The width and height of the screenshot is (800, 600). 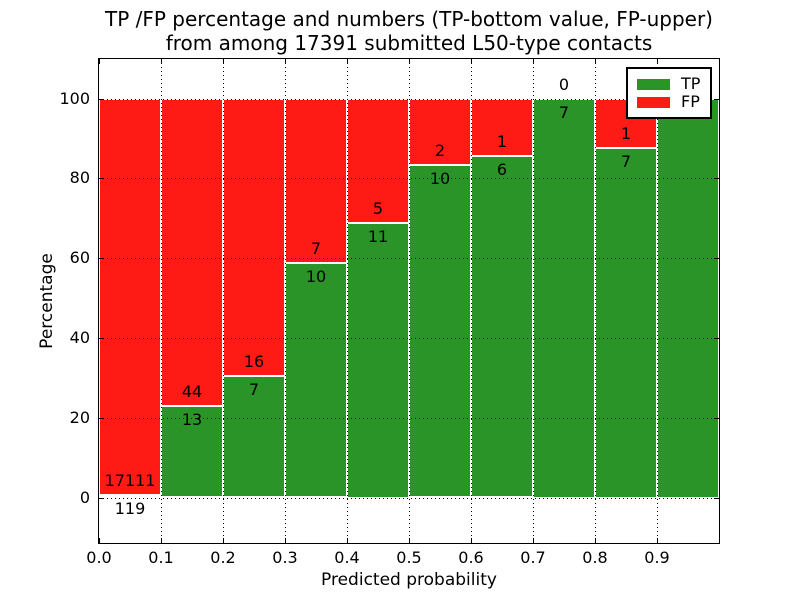 I want to click on fp-value-label: 2, so click(x=440, y=150).